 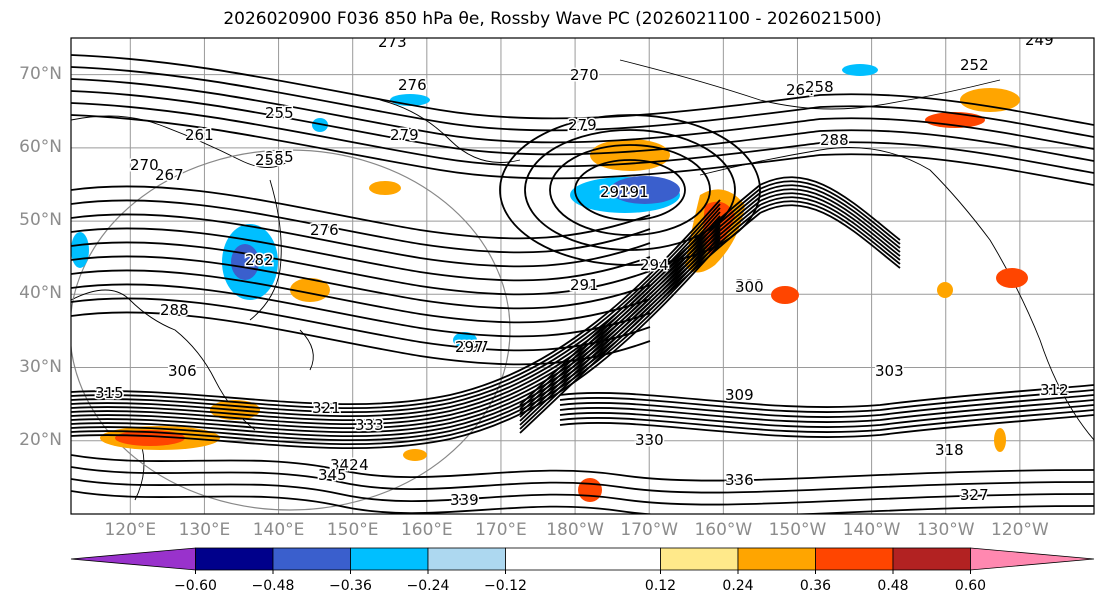 I want to click on contour-label: 255, so click(x=279, y=113).